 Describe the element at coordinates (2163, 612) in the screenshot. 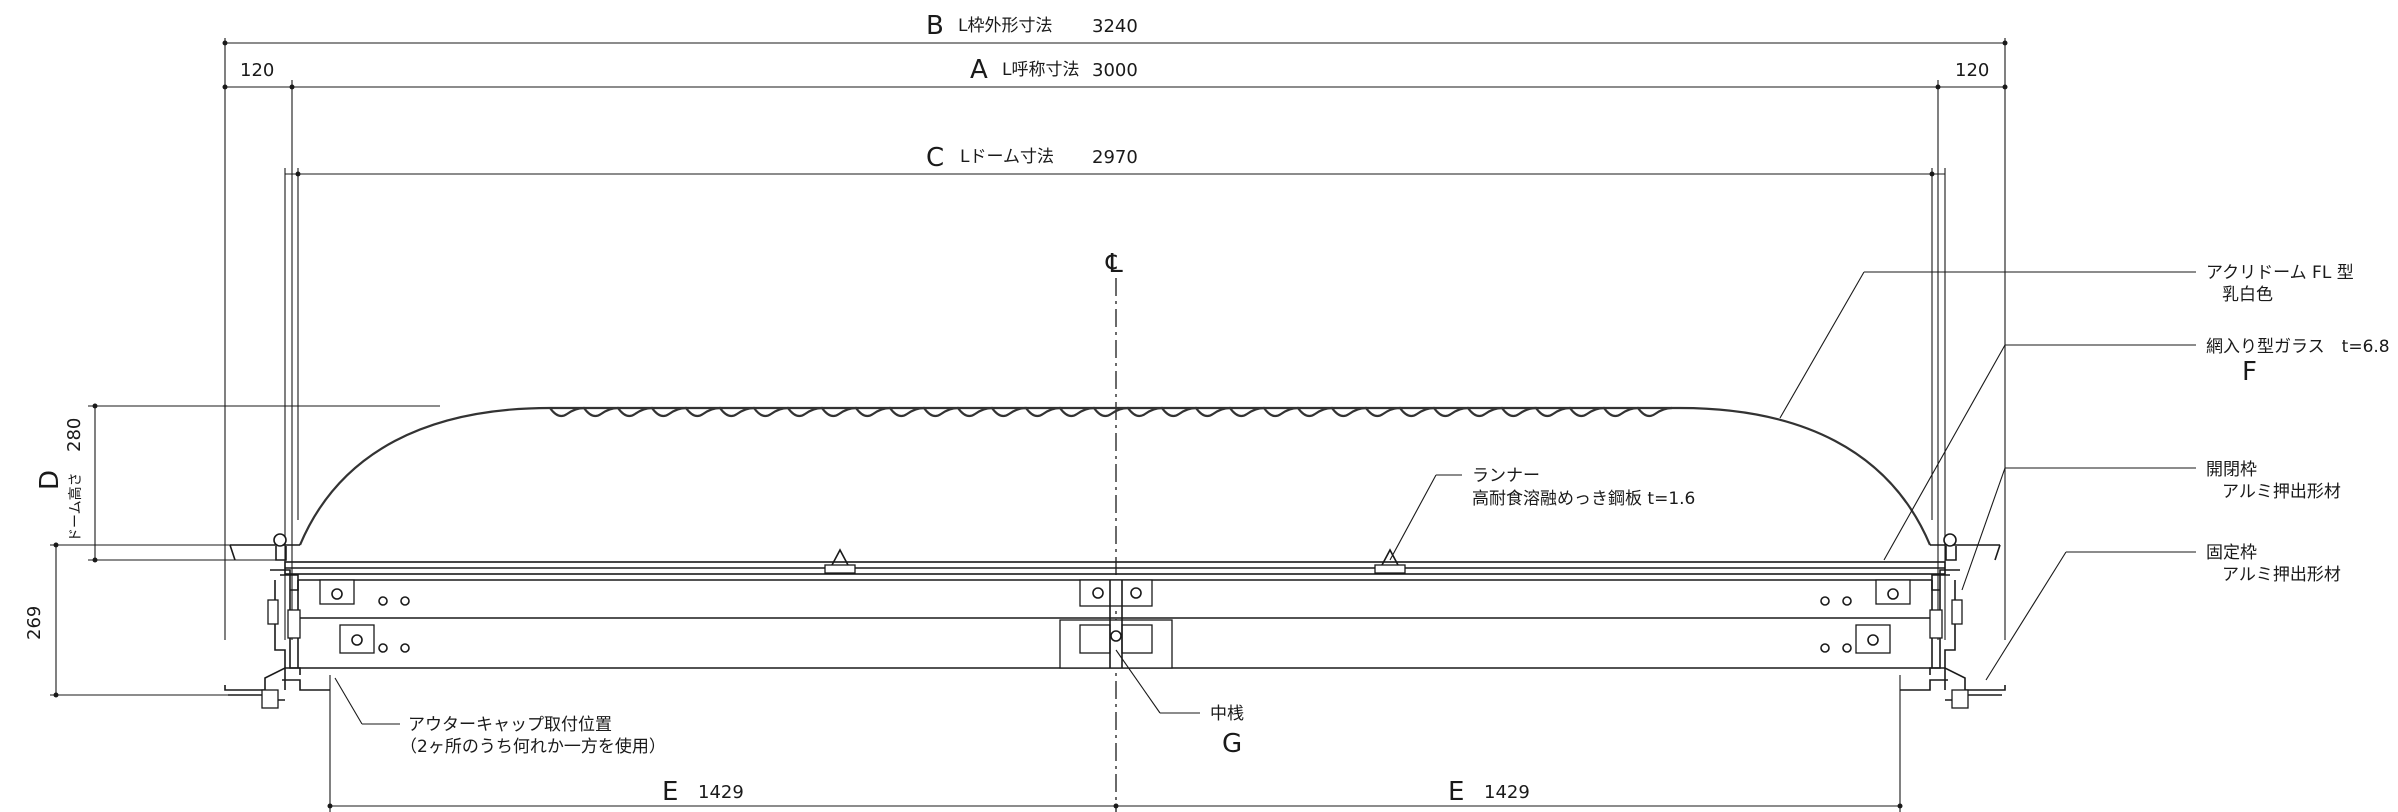

I see `callout-fixed-frame: 固定枠 アルミ押出形材` at that location.